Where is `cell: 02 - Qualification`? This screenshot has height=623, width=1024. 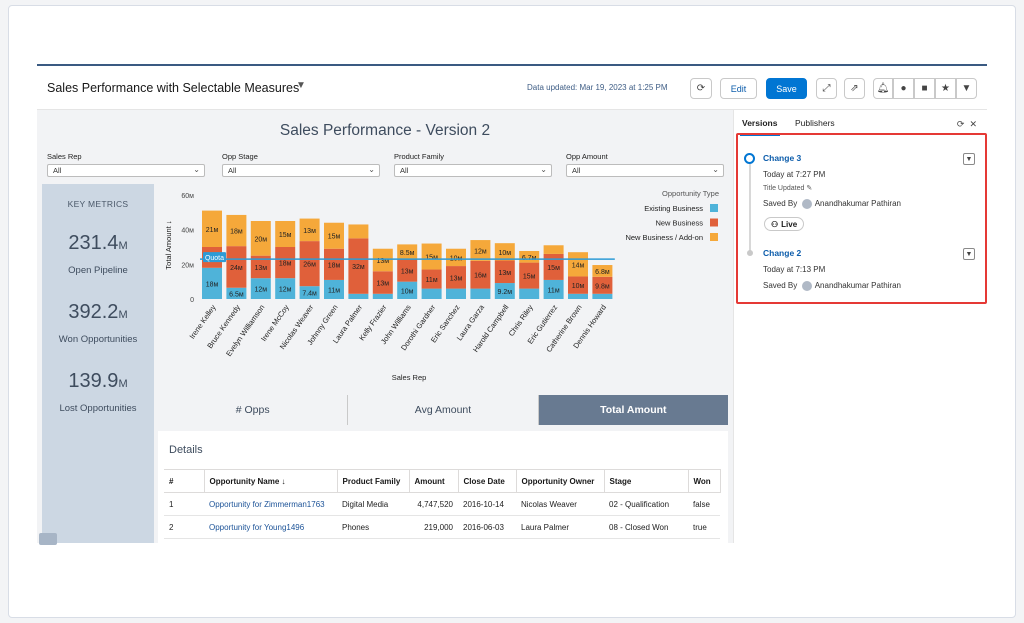
cell: 02 - Qualification is located at coordinates (646, 504).